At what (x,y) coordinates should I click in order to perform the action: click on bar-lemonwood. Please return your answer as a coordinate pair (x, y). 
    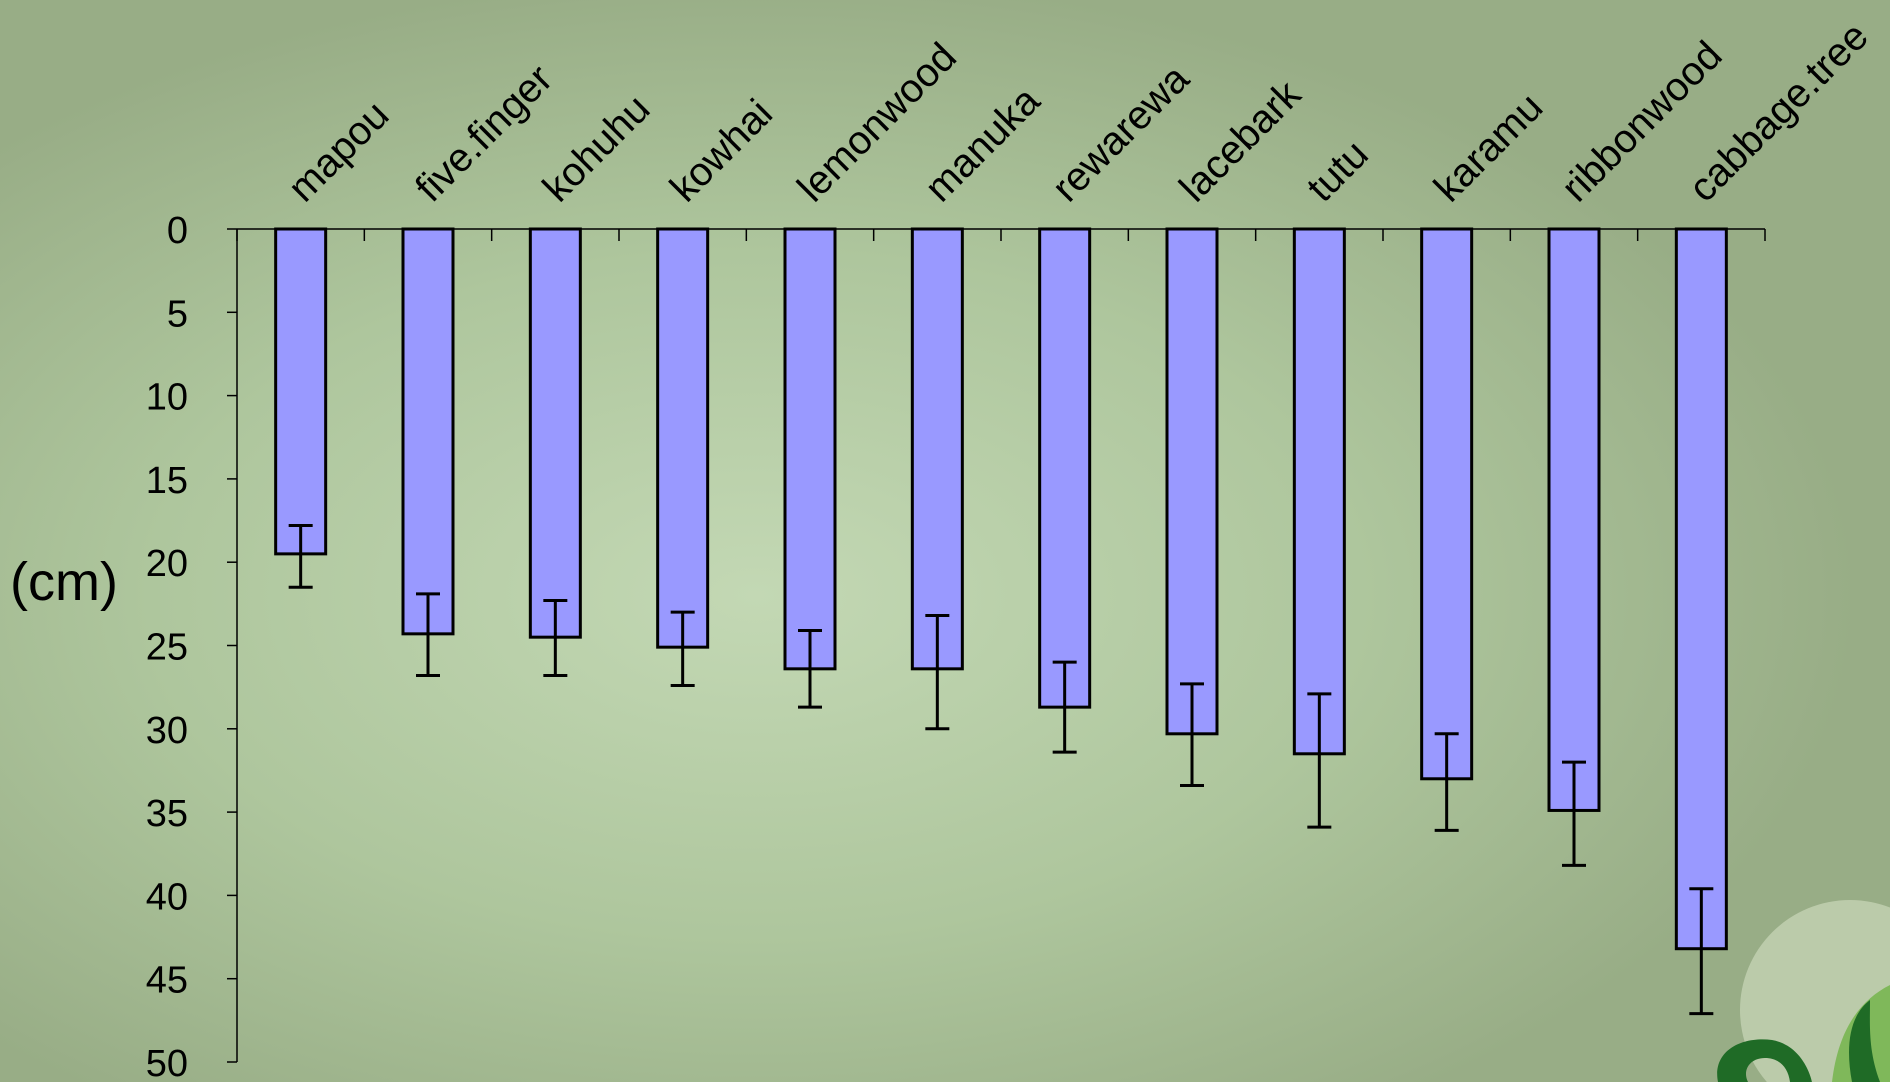
    Looking at the image, I should click on (810, 449).